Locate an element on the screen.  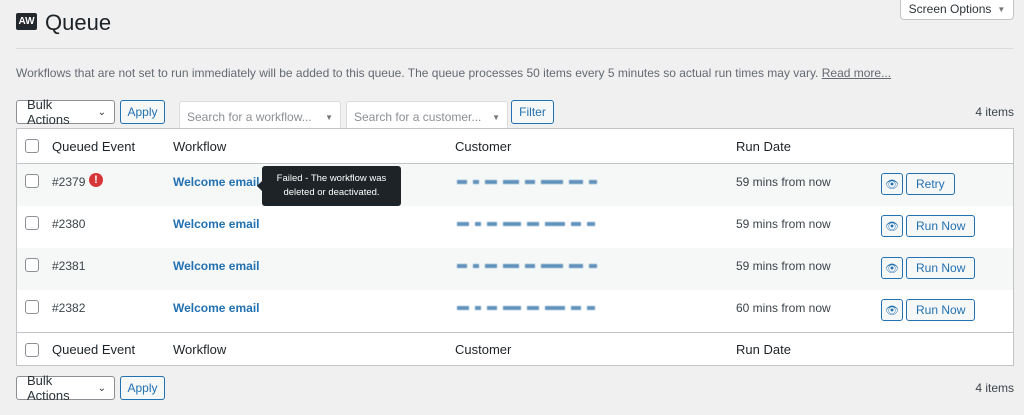
queued-event-id: #2381 is located at coordinates (69, 266).